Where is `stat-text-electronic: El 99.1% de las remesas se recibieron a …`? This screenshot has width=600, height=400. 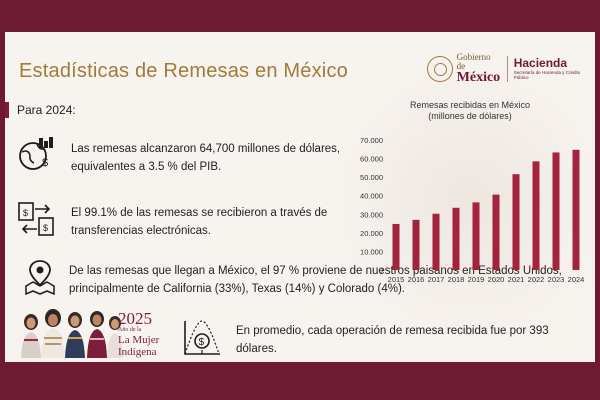
stat-text-electronic: El 99.1% de las remesas se recibieron a … is located at coordinates (199, 221).